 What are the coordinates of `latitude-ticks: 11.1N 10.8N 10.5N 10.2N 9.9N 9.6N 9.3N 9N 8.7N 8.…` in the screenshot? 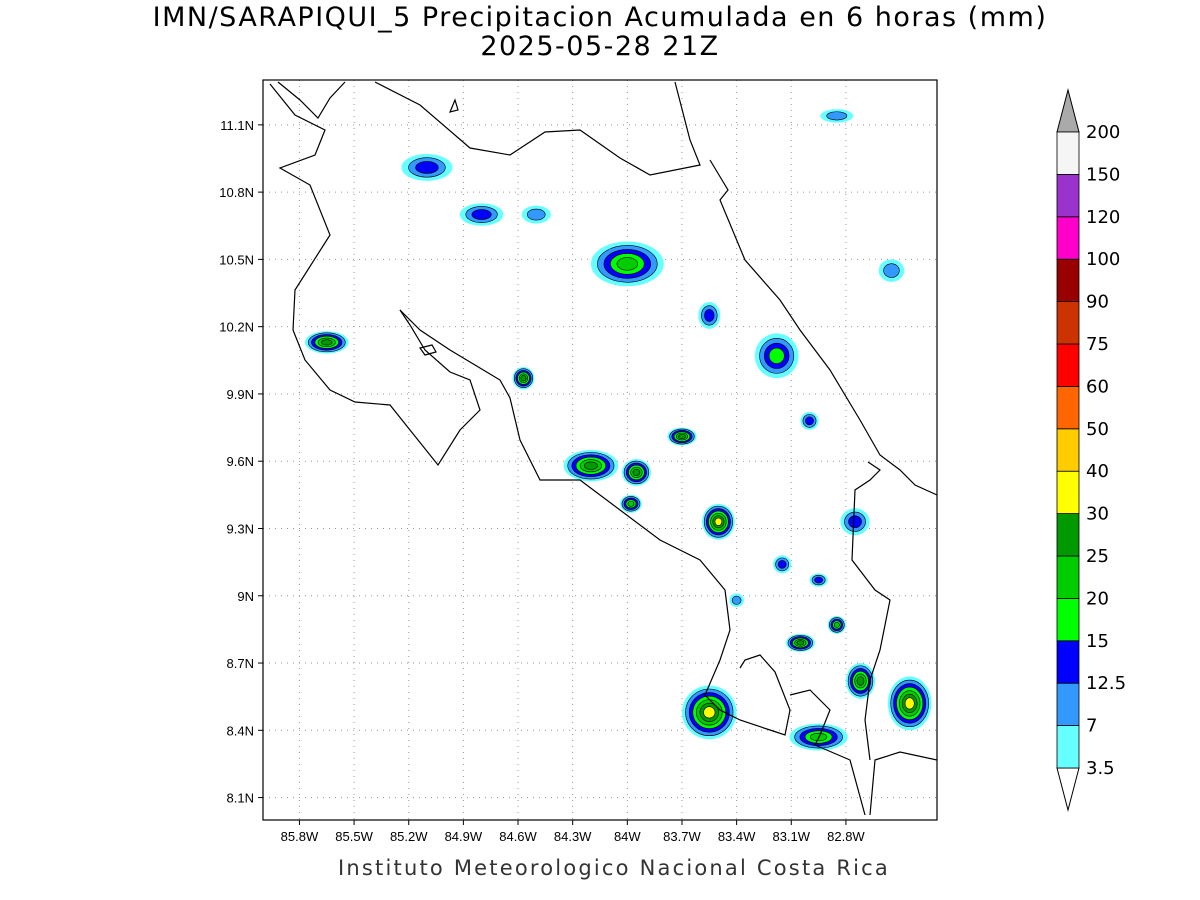 It's located at (241, 462).